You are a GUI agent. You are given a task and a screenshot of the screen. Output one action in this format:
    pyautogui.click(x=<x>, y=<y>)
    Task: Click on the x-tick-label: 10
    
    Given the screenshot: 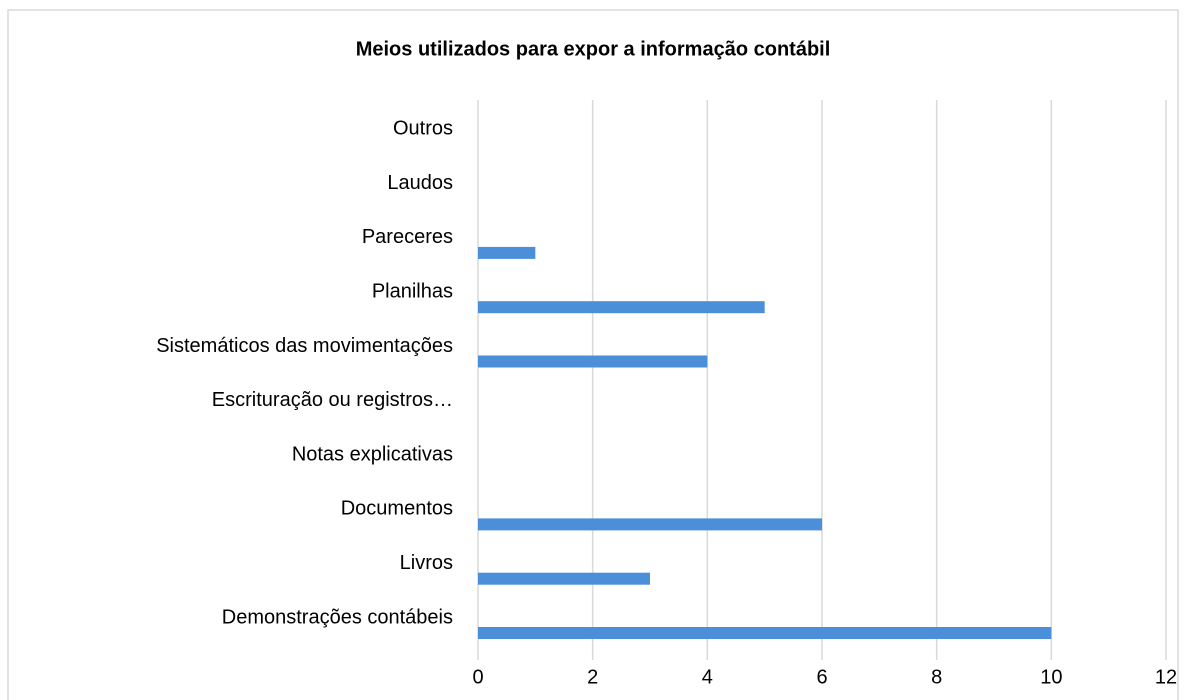 What is the action you would take?
    pyautogui.click(x=1051, y=677)
    